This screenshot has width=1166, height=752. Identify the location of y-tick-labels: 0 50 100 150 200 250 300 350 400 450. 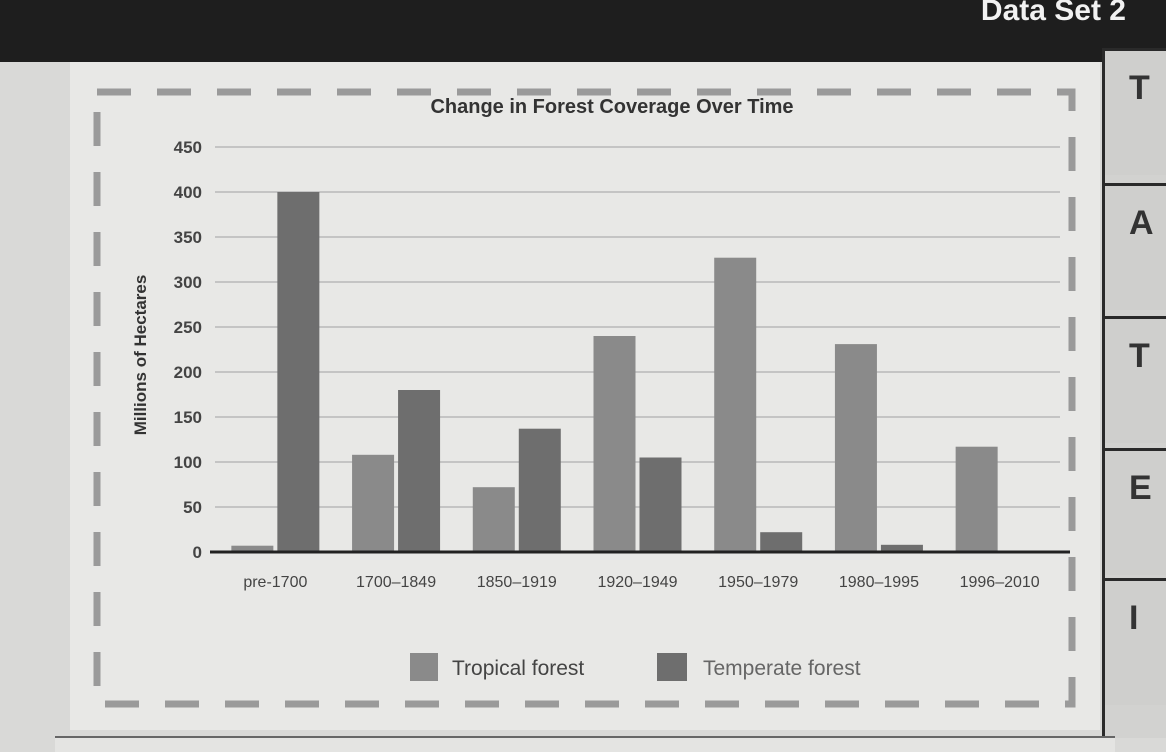
(188, 350).